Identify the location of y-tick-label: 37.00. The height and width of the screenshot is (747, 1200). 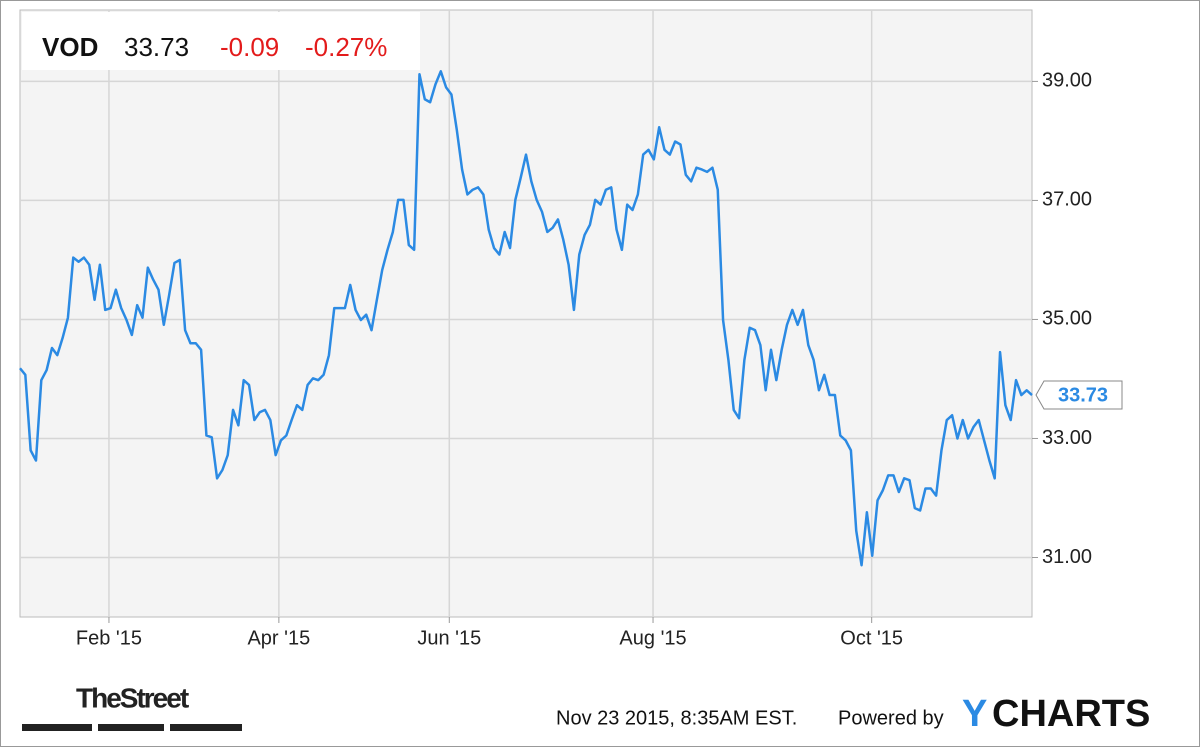
(1067, 200).